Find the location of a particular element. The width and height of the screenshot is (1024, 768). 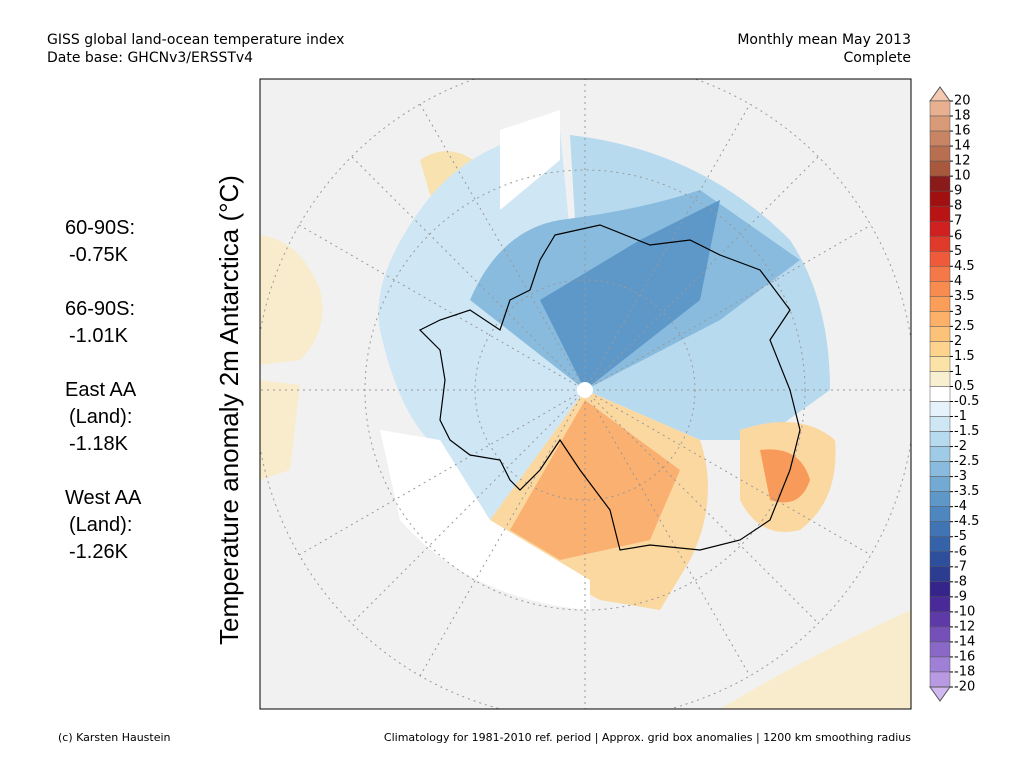

colorbar-label: -20 is located at coordinates (964, 687).